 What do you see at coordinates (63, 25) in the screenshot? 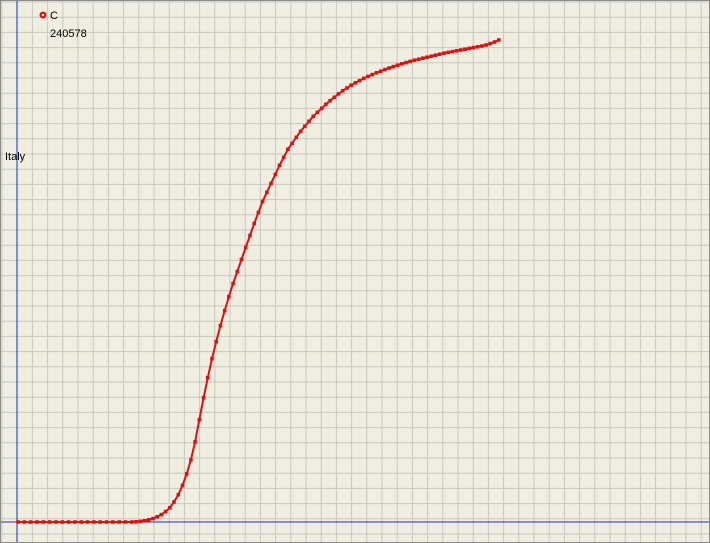
I see `legend: C 240578` at bounding box center [63, 25].